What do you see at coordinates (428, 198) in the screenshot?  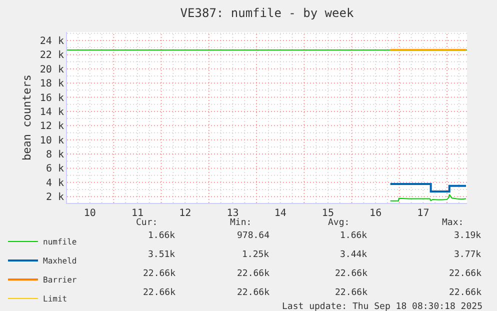 I see `line-series` at bounding box center [428, 198].